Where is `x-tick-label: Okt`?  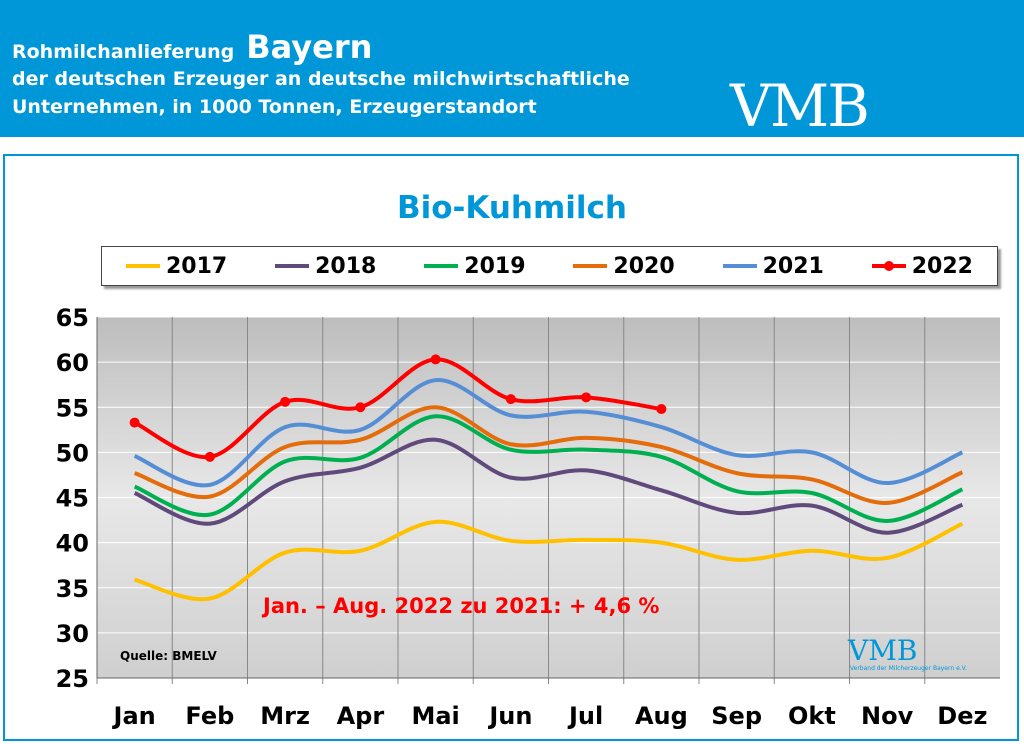
x-tick-label: Okt is located at coordinates (812, 716).